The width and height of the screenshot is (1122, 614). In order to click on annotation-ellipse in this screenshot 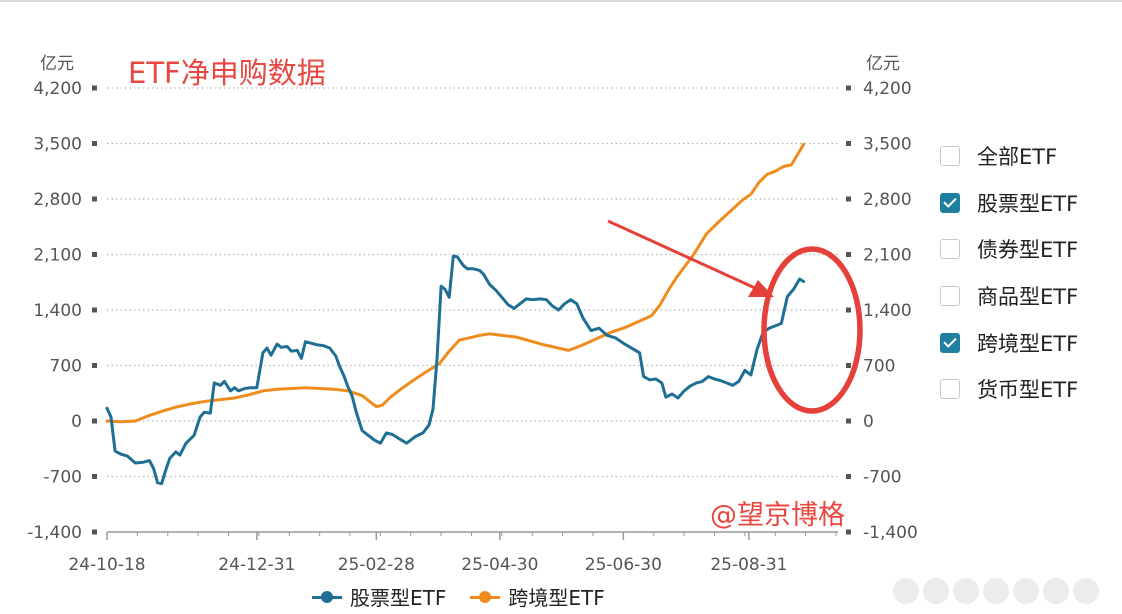, I will do `click(812, 330)`.